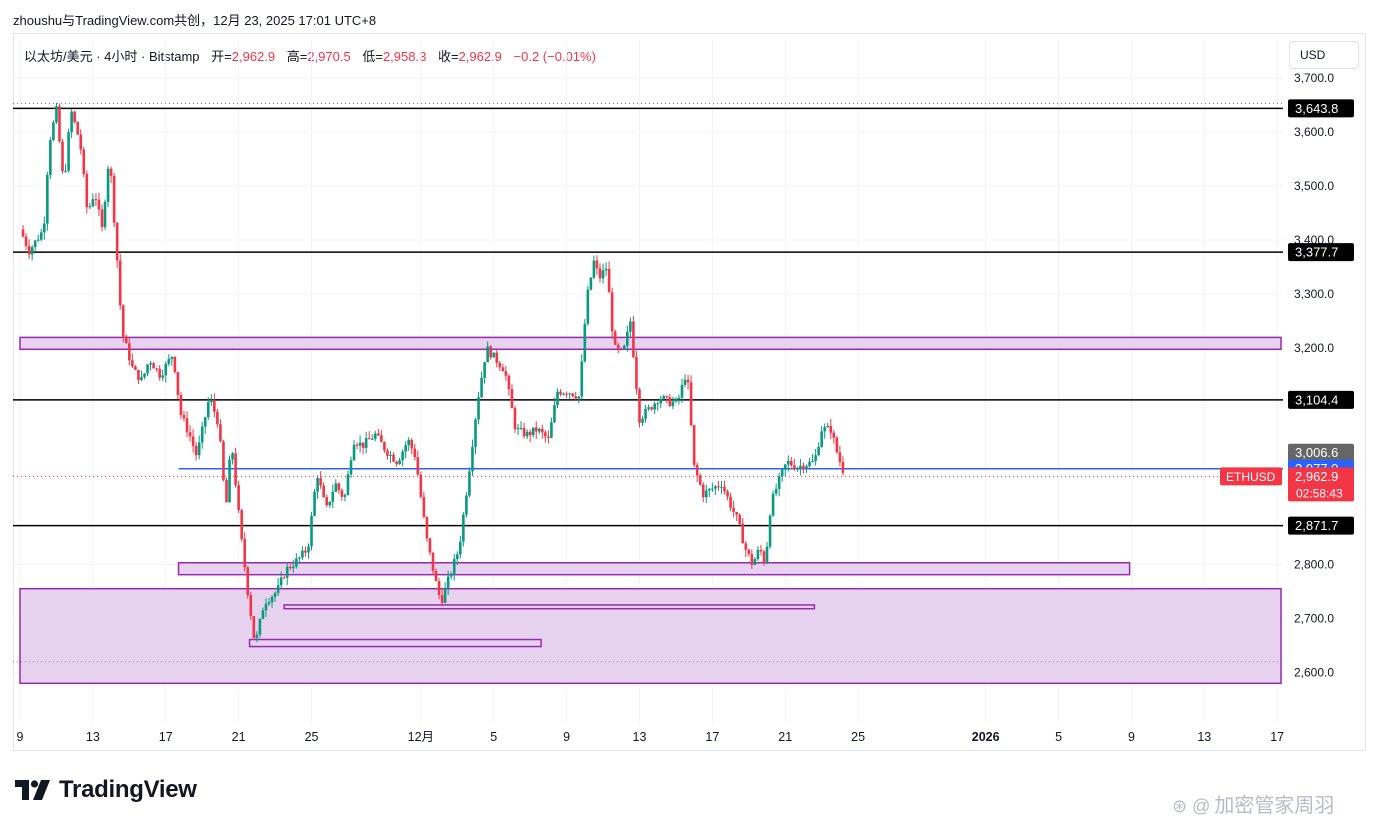 The image size is (1379, 828). I want to click on price-label-level: 3,377.7, so click(1321, 252).